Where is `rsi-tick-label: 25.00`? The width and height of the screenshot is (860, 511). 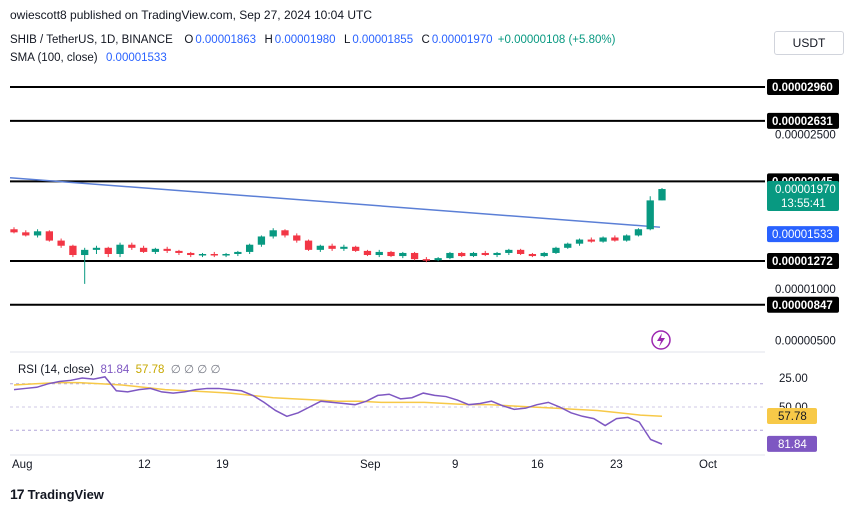 rsi-tick-label: 25.00 is located at coordinates (793, 379).